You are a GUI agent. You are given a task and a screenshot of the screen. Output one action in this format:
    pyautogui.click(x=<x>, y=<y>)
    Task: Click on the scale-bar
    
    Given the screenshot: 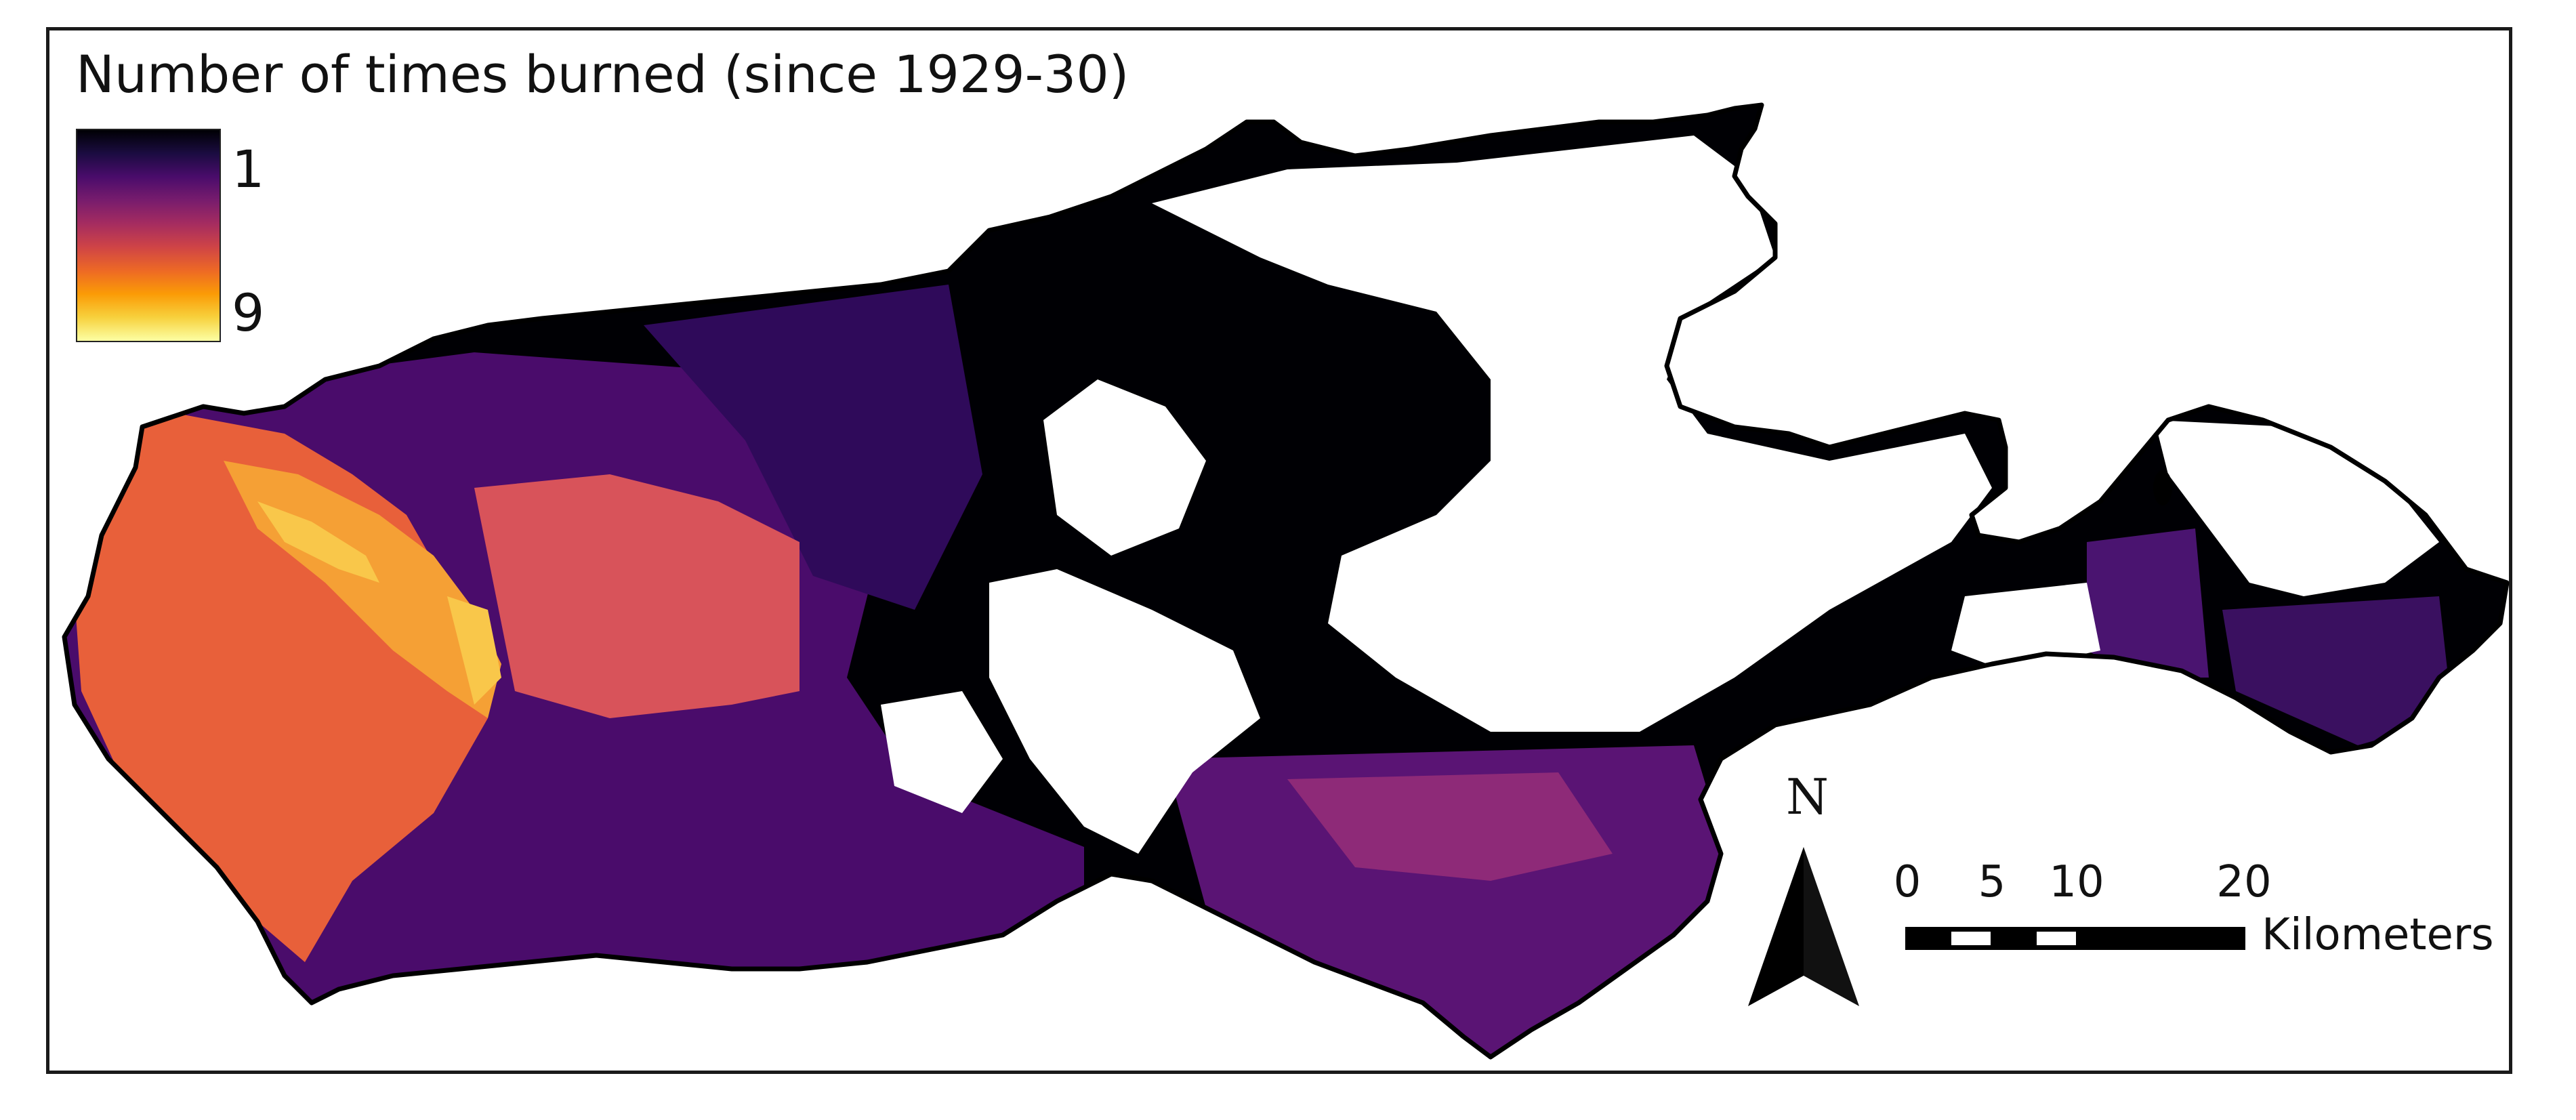 What is the action you would take?
    pyautogui.click(x=2075, y=938)
    